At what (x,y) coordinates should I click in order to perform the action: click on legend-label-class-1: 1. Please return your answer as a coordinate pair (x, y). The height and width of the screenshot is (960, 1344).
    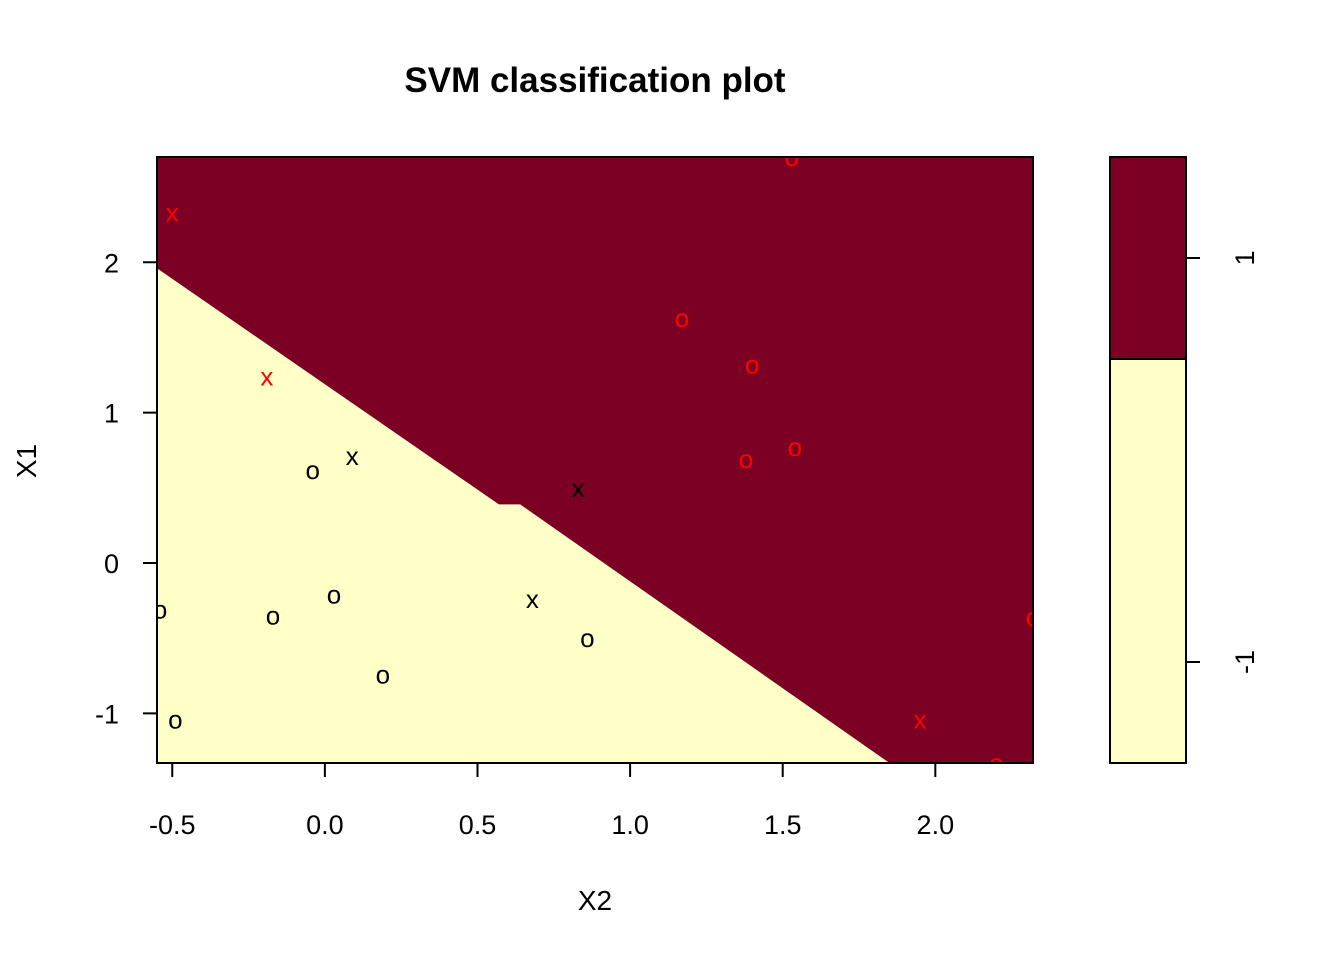
    Looking at the image, I should click on (1245, 257).